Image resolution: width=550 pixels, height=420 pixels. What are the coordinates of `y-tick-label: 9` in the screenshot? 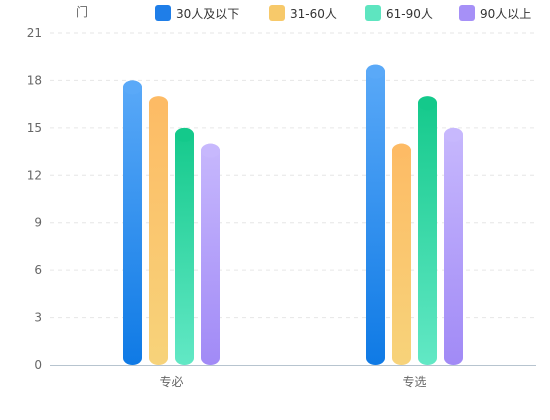 It's located at (38, 223).